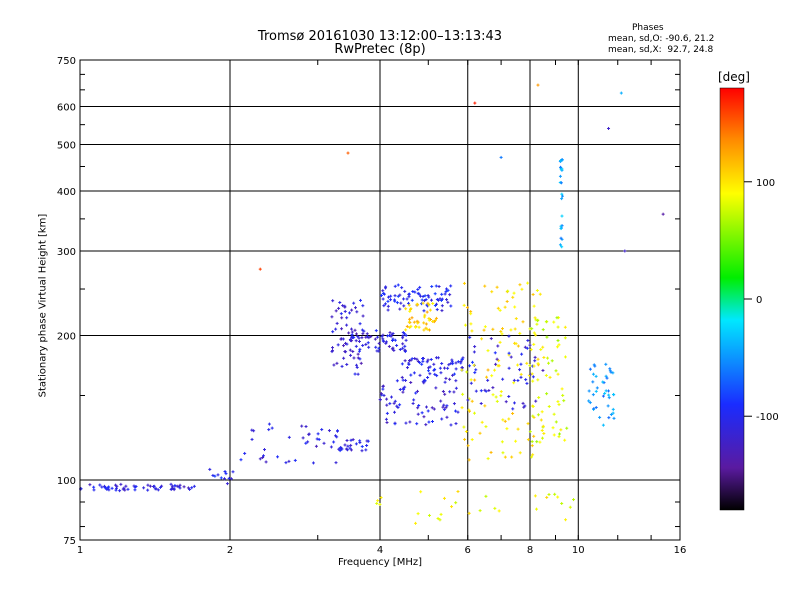 The height and width of the screenshot is (600, 800). Describe the element at coordinates (530, 550) in the screenshot. I see `x-tick-label: 8` at that location.